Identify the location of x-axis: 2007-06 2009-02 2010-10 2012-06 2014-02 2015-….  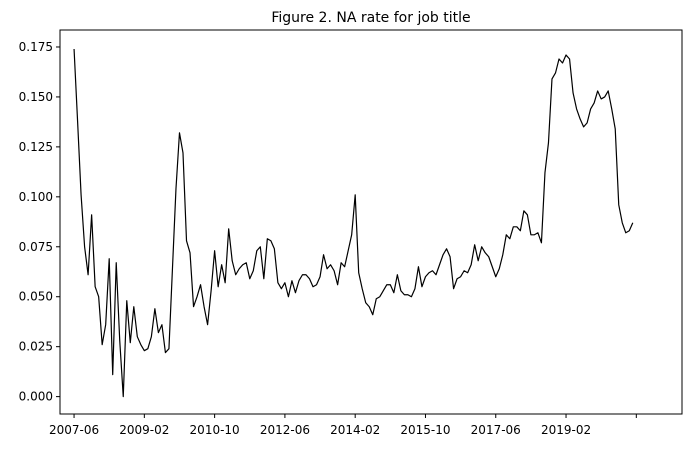
(343, 425).